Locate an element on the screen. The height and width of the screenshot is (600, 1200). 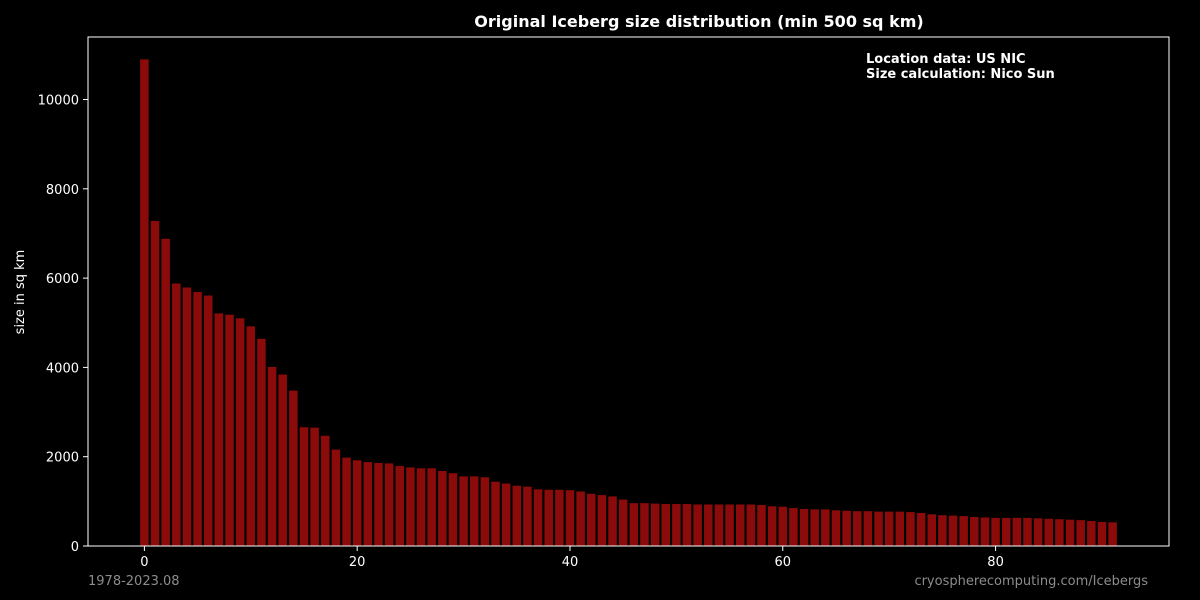
y-tick-label: 0 is located at coordinates (75, 547).